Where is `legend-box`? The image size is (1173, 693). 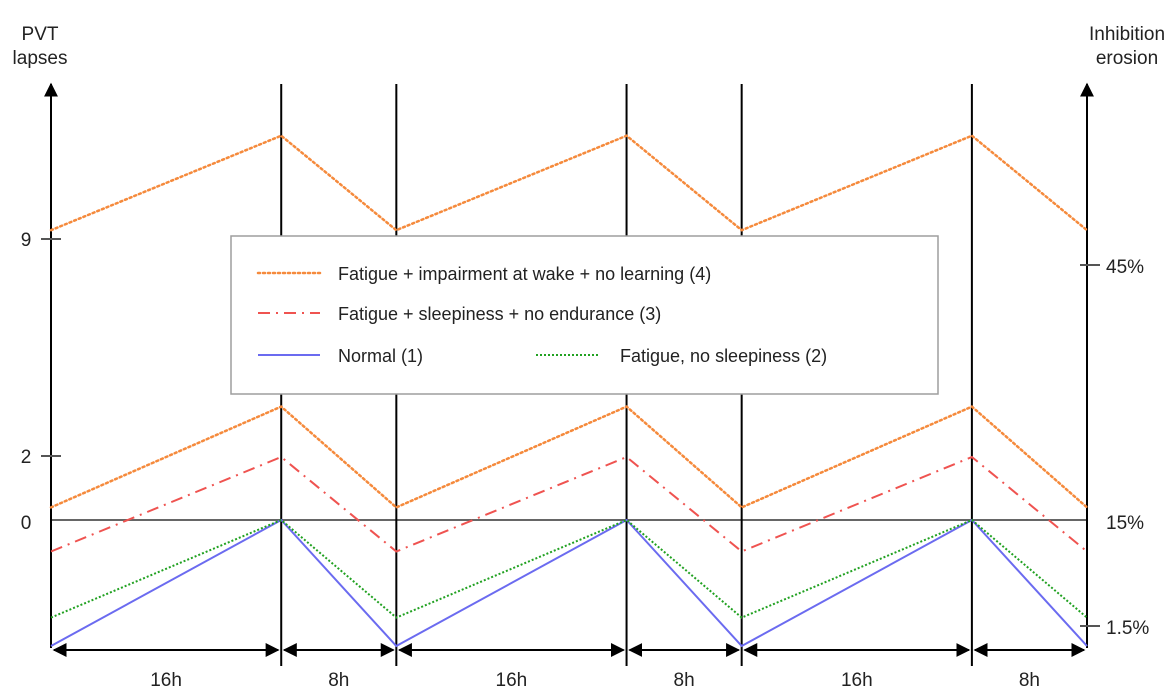 legend-box is located at coordinates (584, 315).